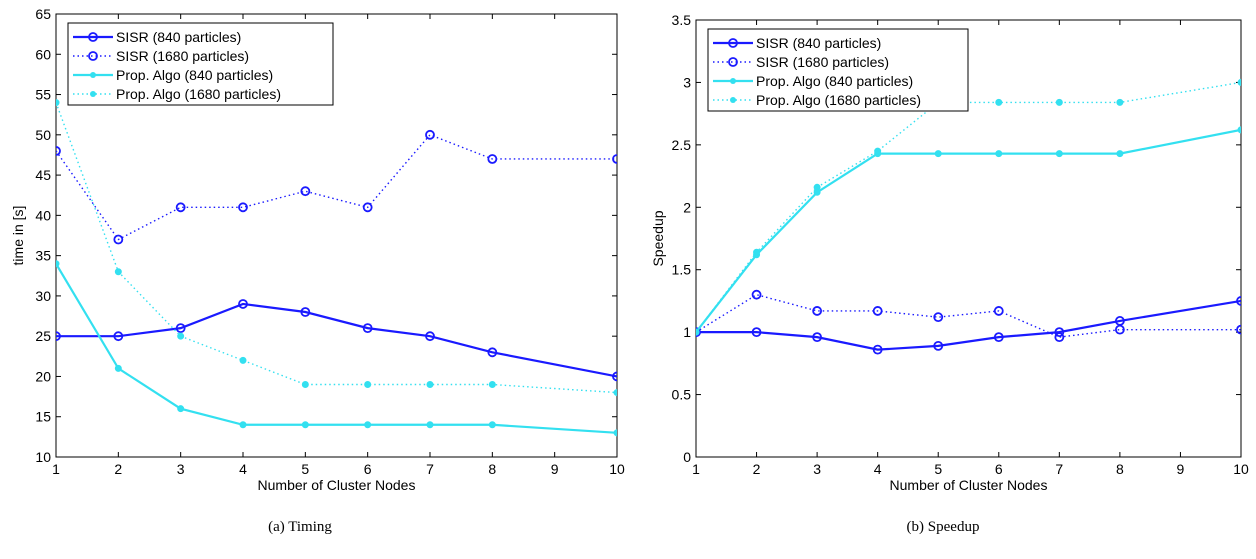  What do you see at coordinates (1241, 469) in the screenshot?
I see `x-tick-label: 10` at bounding box center [1241, 469].